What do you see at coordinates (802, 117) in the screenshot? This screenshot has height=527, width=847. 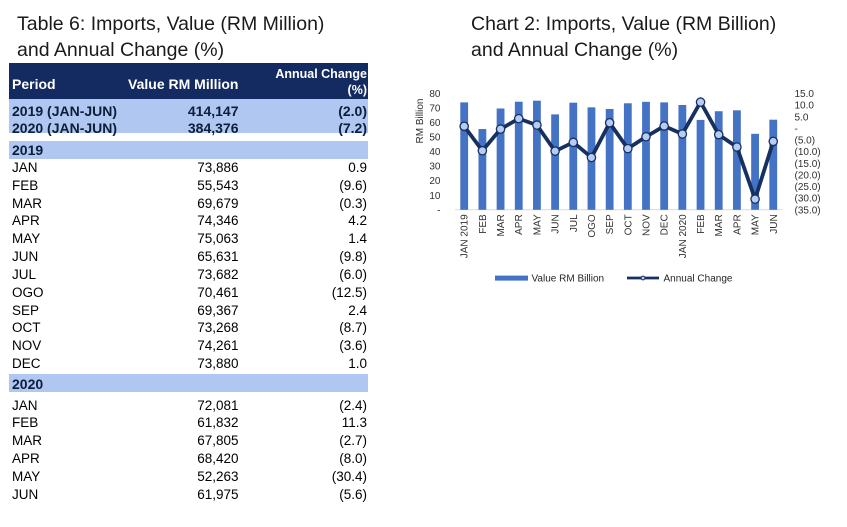 I see `svg-text: 5.0` at bounding box center [802, 117].